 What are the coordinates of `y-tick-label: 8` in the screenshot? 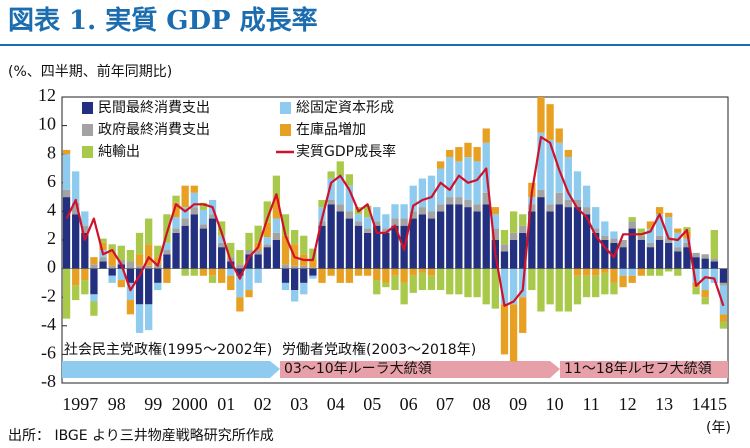 It's located at (51, 152).